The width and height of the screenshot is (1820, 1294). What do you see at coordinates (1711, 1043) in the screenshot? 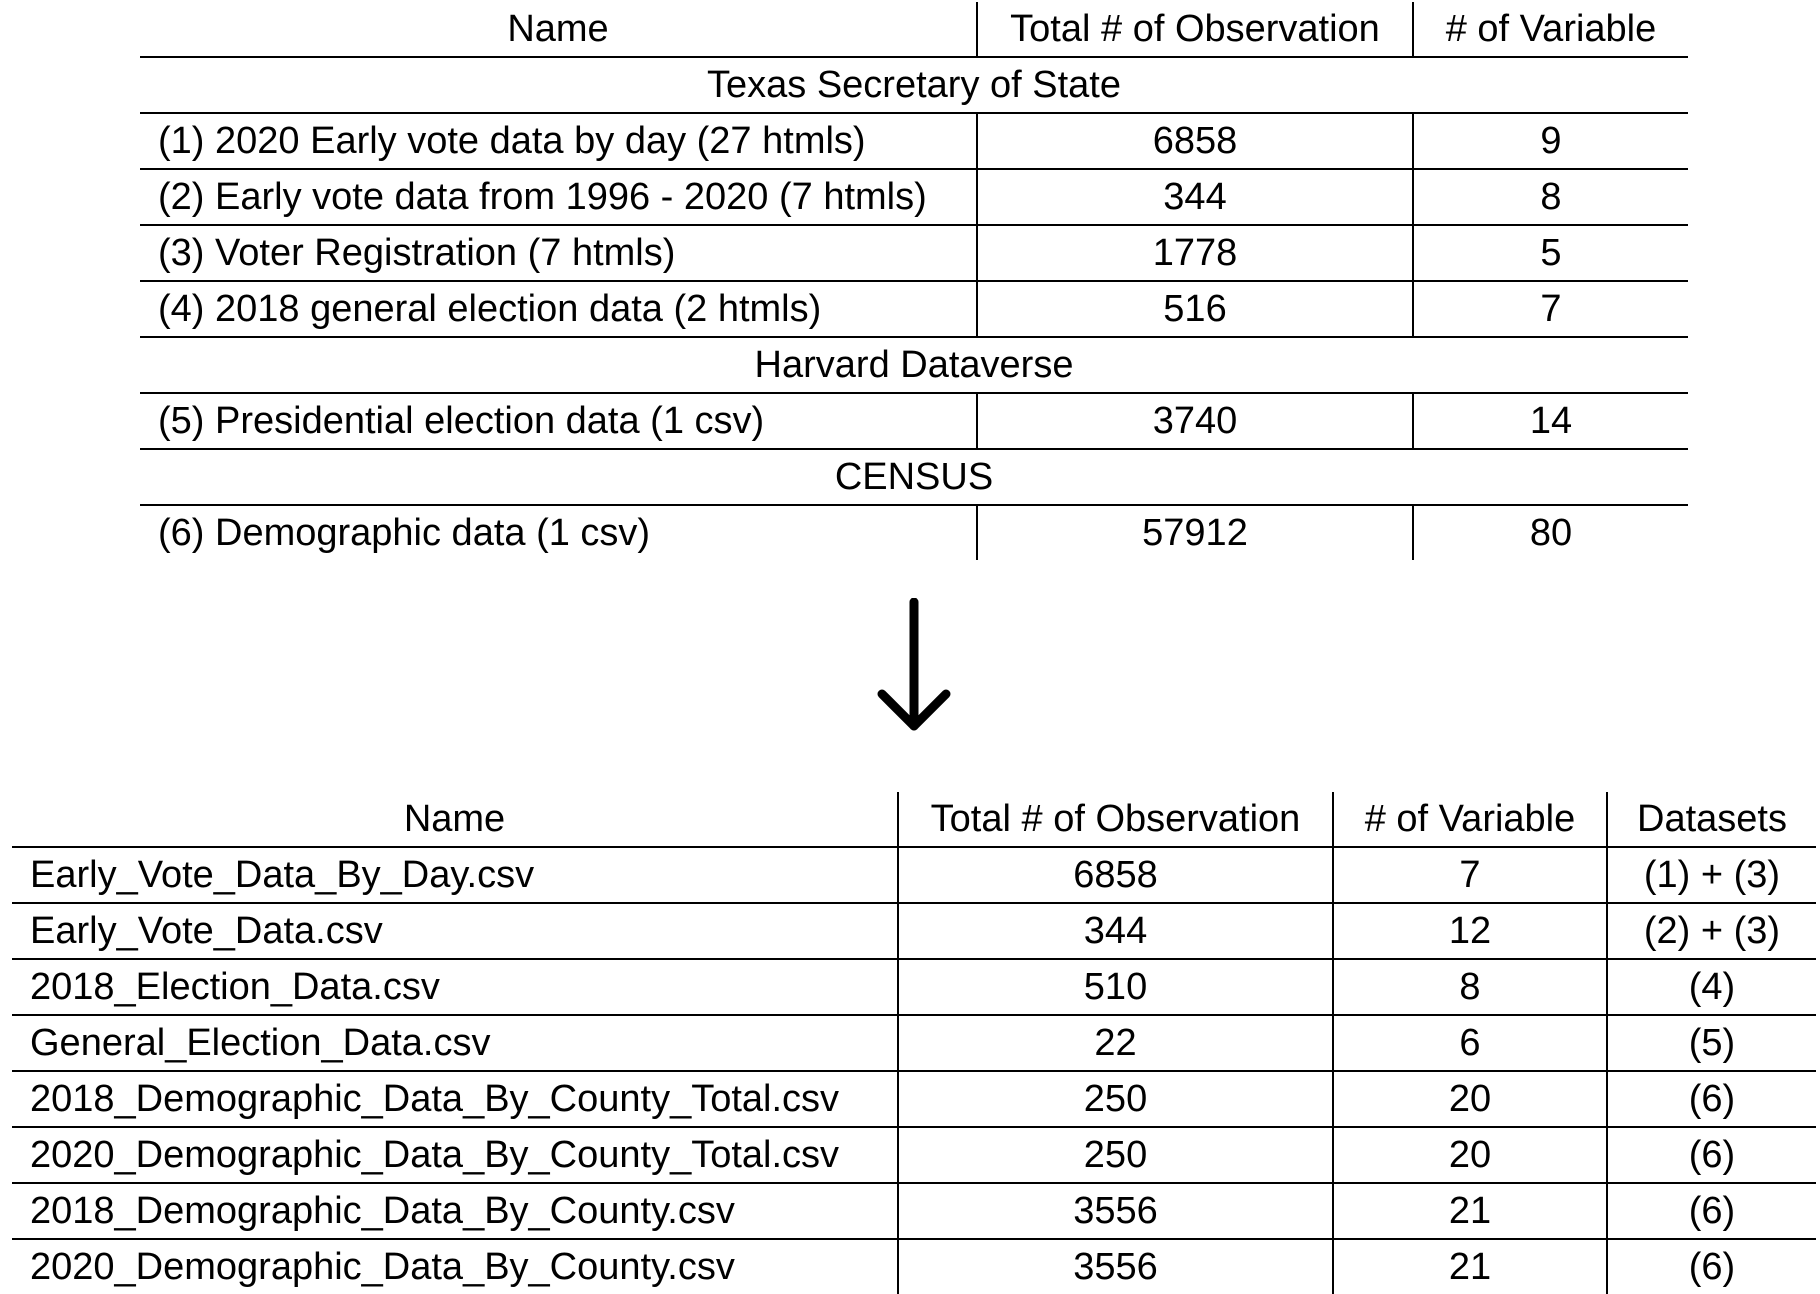
I see `source-datasets: (5)` at bounding box center [1711, 1043].